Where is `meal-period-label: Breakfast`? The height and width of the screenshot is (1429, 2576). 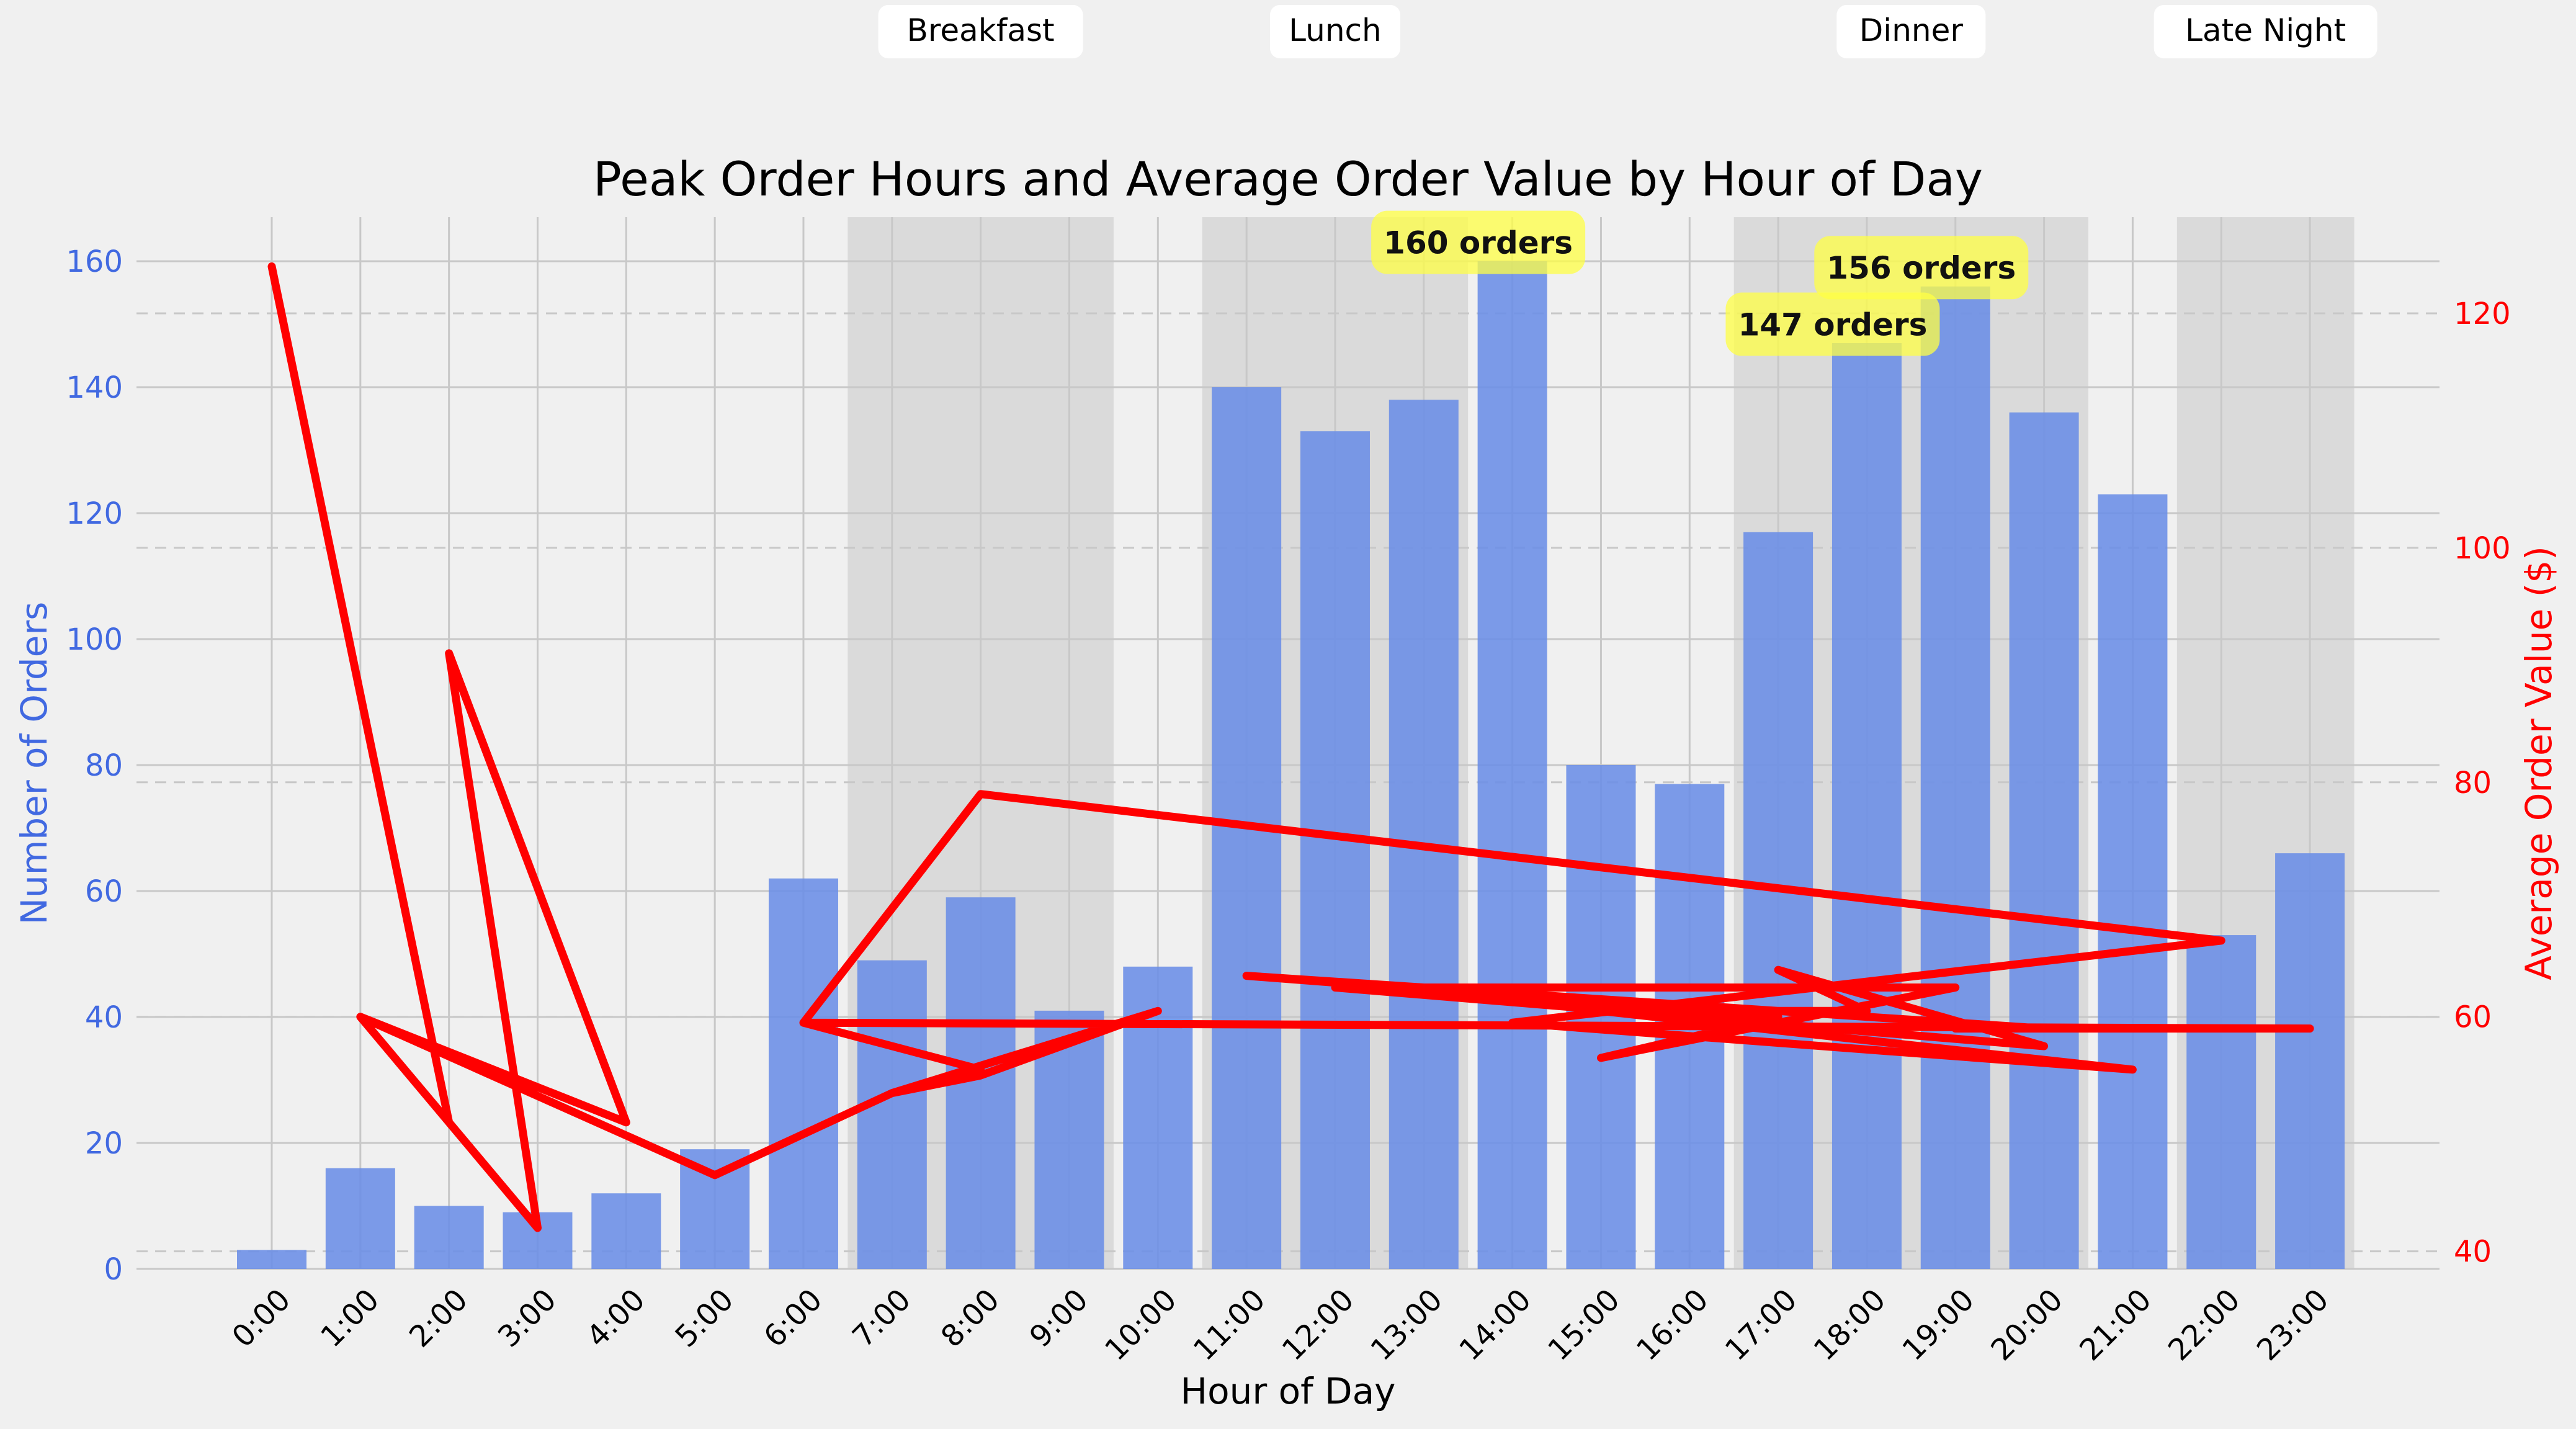
meal-period-label: Breakfast is located at coordinates (981, 30).